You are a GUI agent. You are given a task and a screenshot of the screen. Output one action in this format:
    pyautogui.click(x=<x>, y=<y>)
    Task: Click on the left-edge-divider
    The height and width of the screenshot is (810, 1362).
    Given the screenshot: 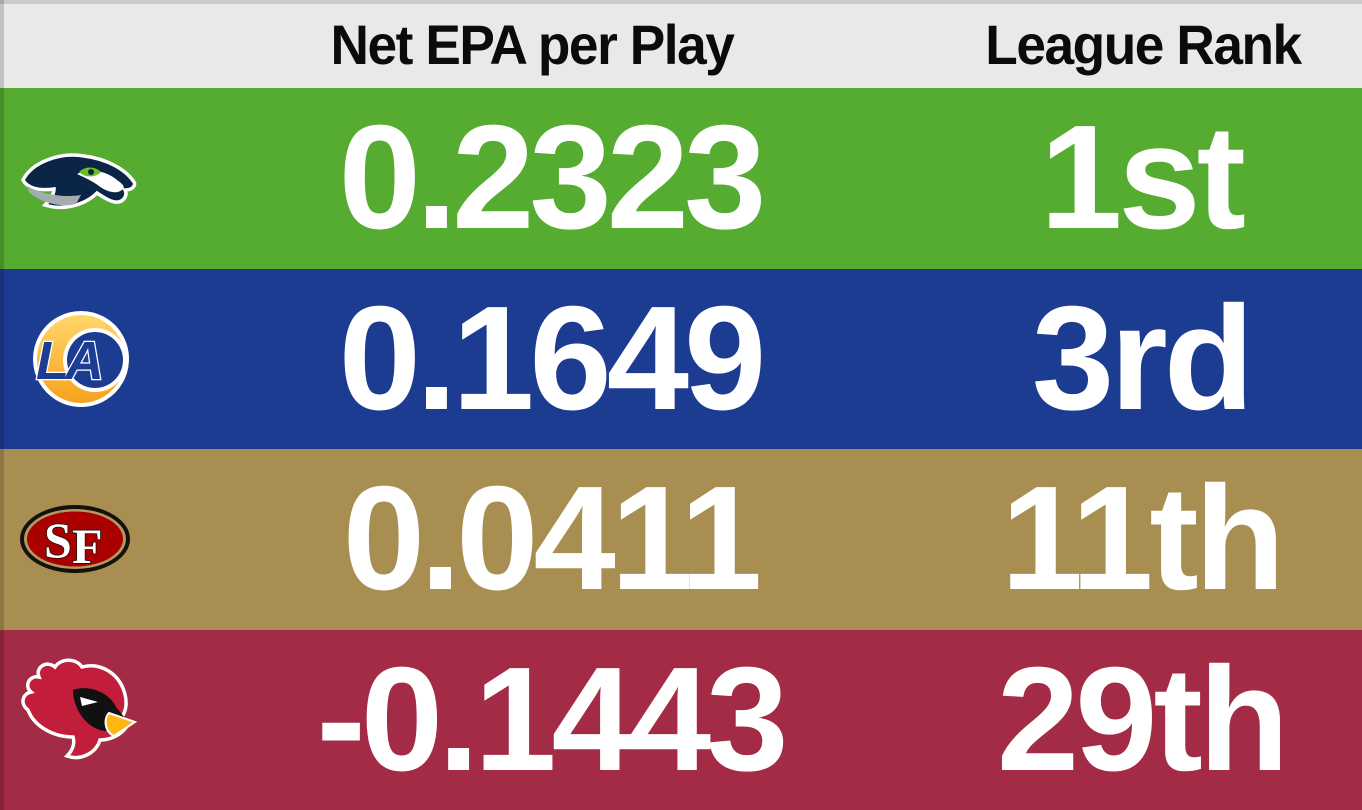 What is the action you would take?
    pyautogui.click(x=2, y=405)
    